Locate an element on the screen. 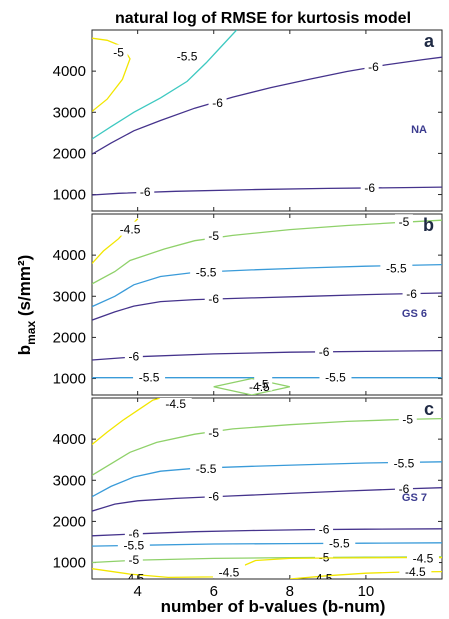 The width and height of the screenshot is (449, 619). panel-letter-c: c is located at coordinates (429, 409).